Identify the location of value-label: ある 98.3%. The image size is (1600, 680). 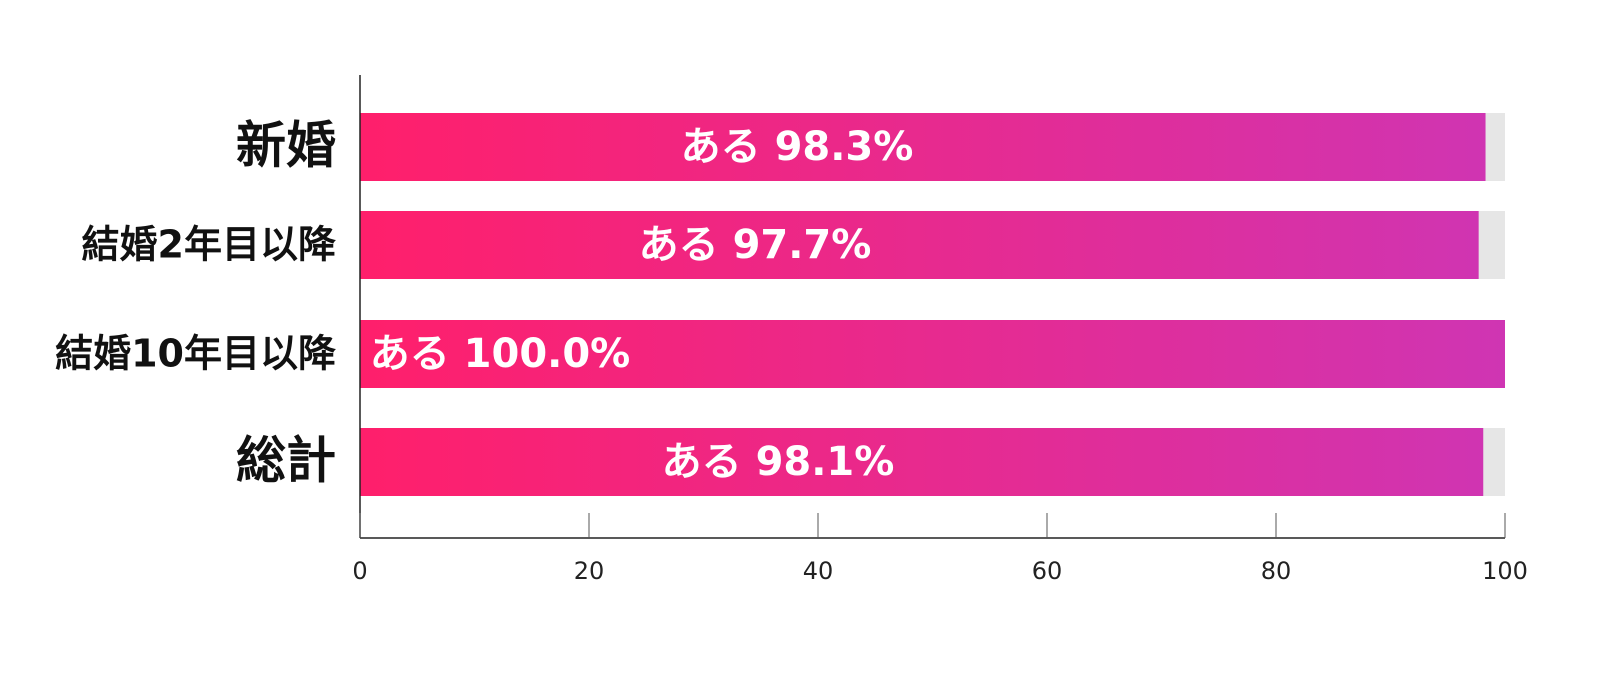
(797, 147).